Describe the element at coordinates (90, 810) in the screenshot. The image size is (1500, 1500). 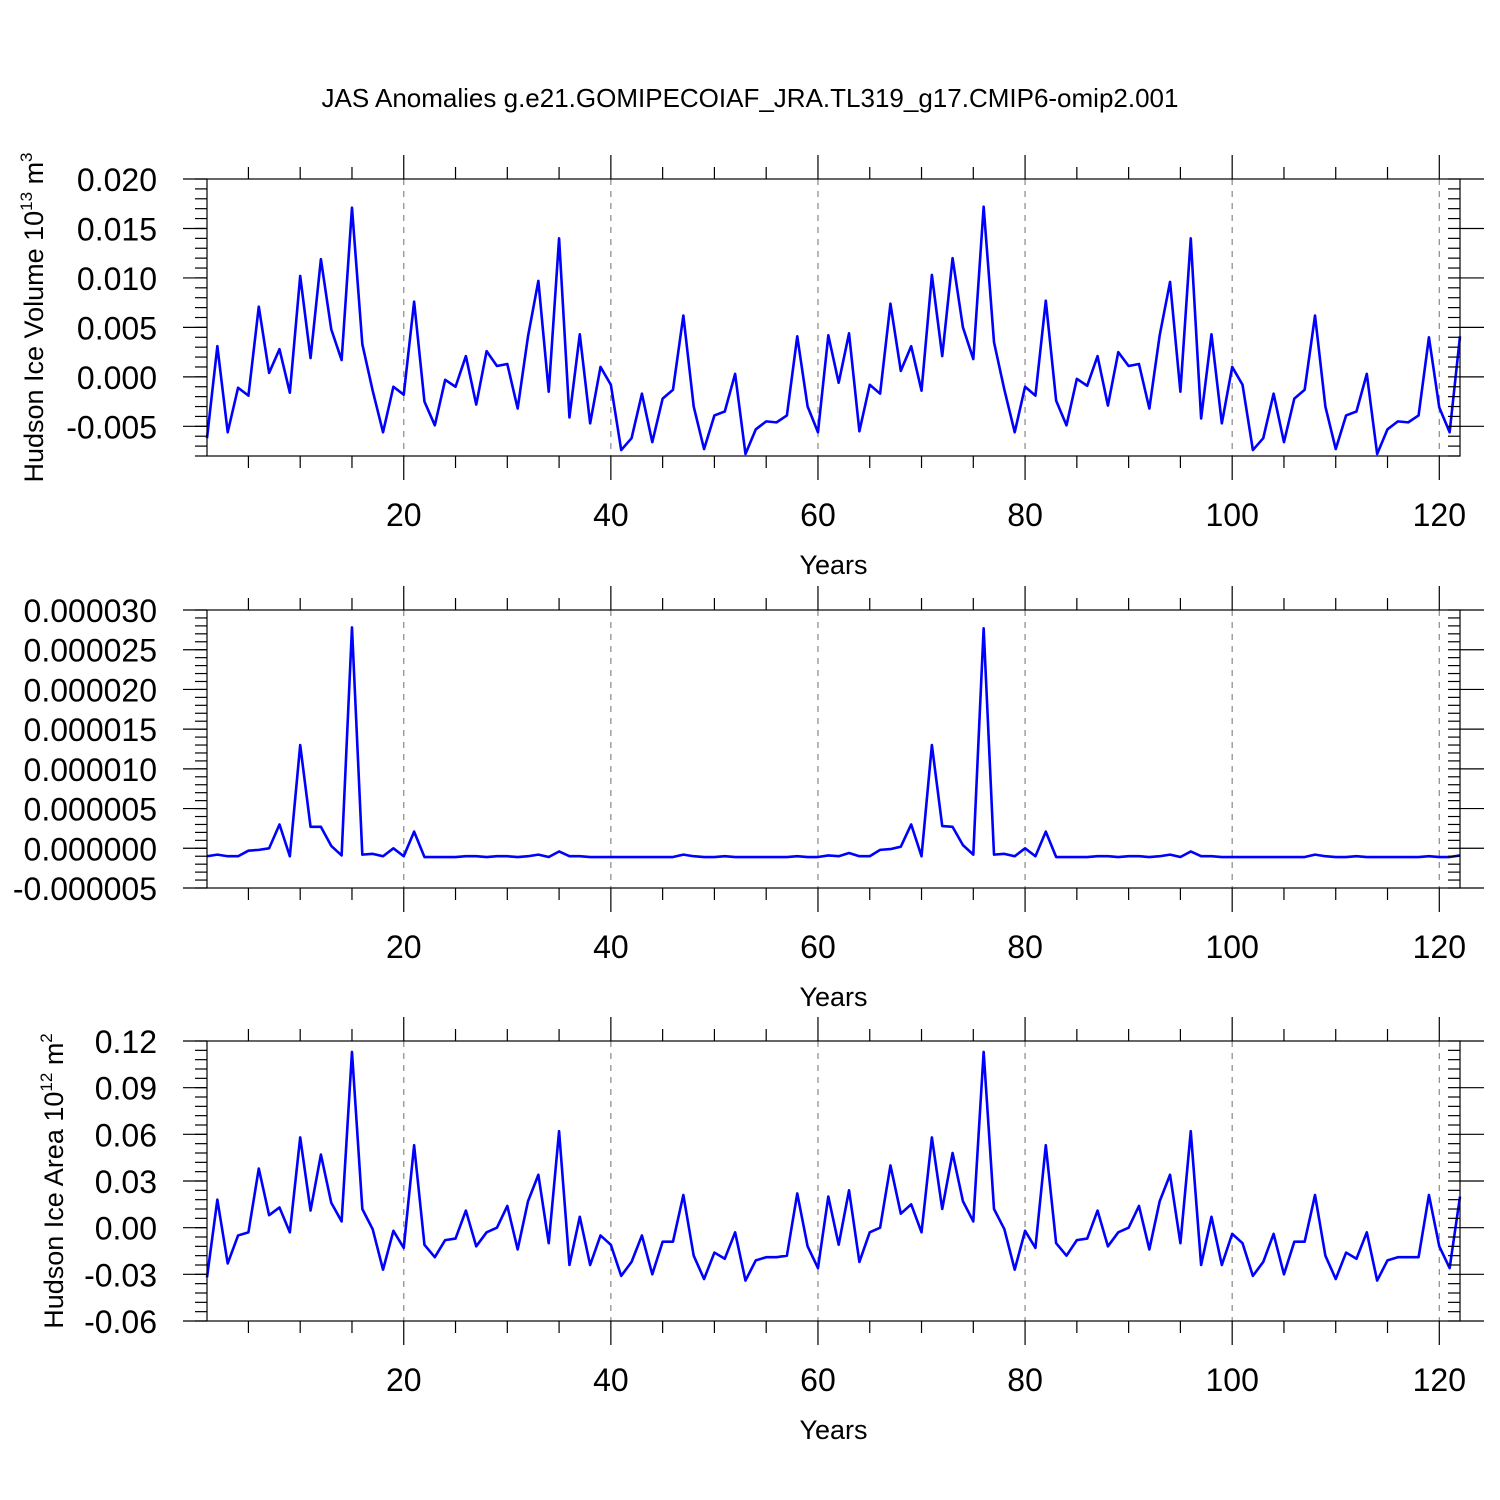
I see `y-tick-label: 0.000005` at that location.